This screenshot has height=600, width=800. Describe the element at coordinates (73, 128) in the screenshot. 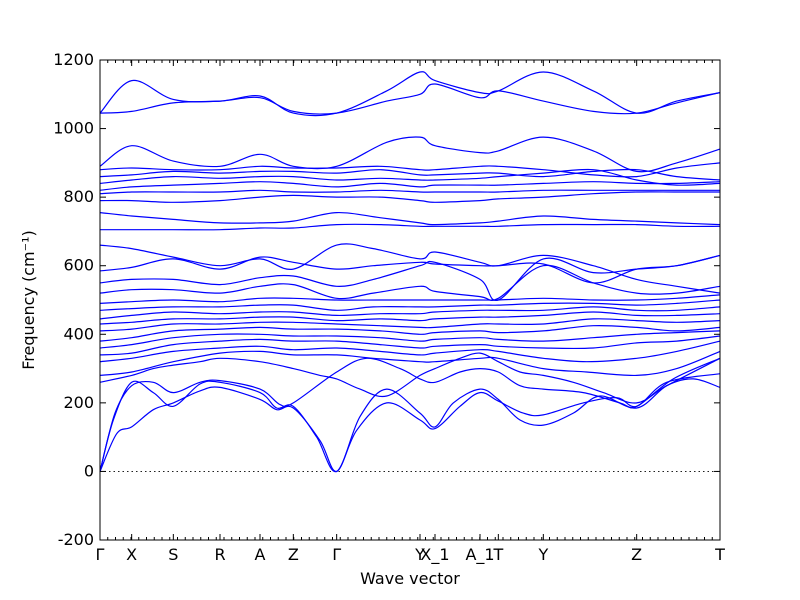

I see `y-tick-label: 1000` at that location.